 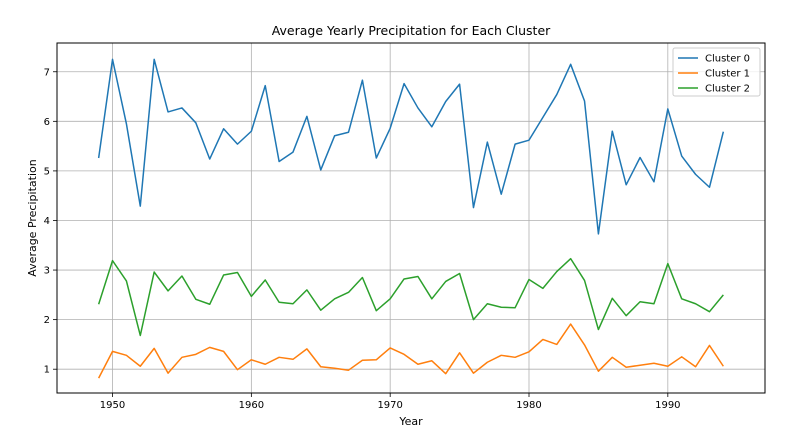 I want to click on x-tick-label: 1960, so click(x=251, y=405).